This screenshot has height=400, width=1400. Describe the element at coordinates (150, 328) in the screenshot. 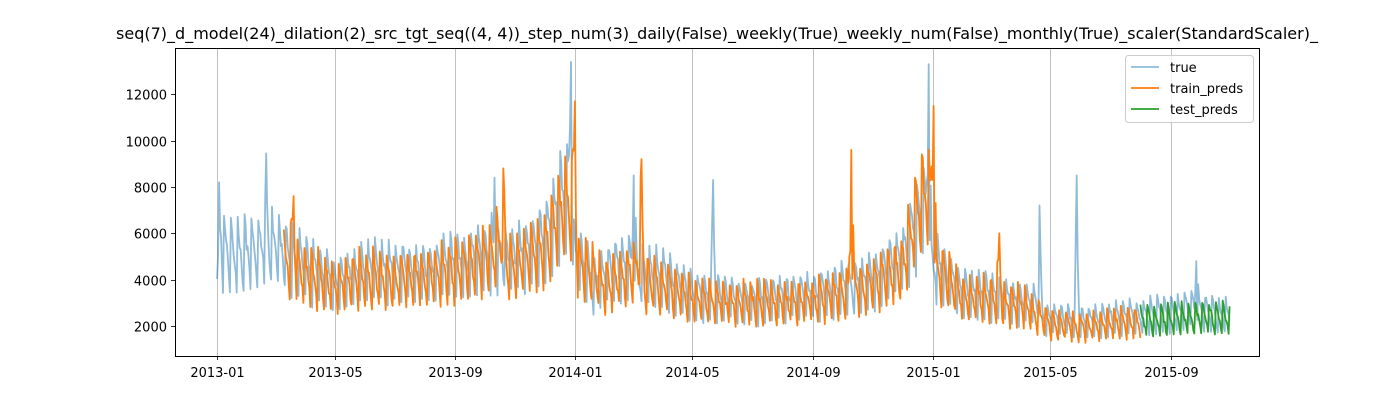

I see `y-tick-label: 2000` at that location.